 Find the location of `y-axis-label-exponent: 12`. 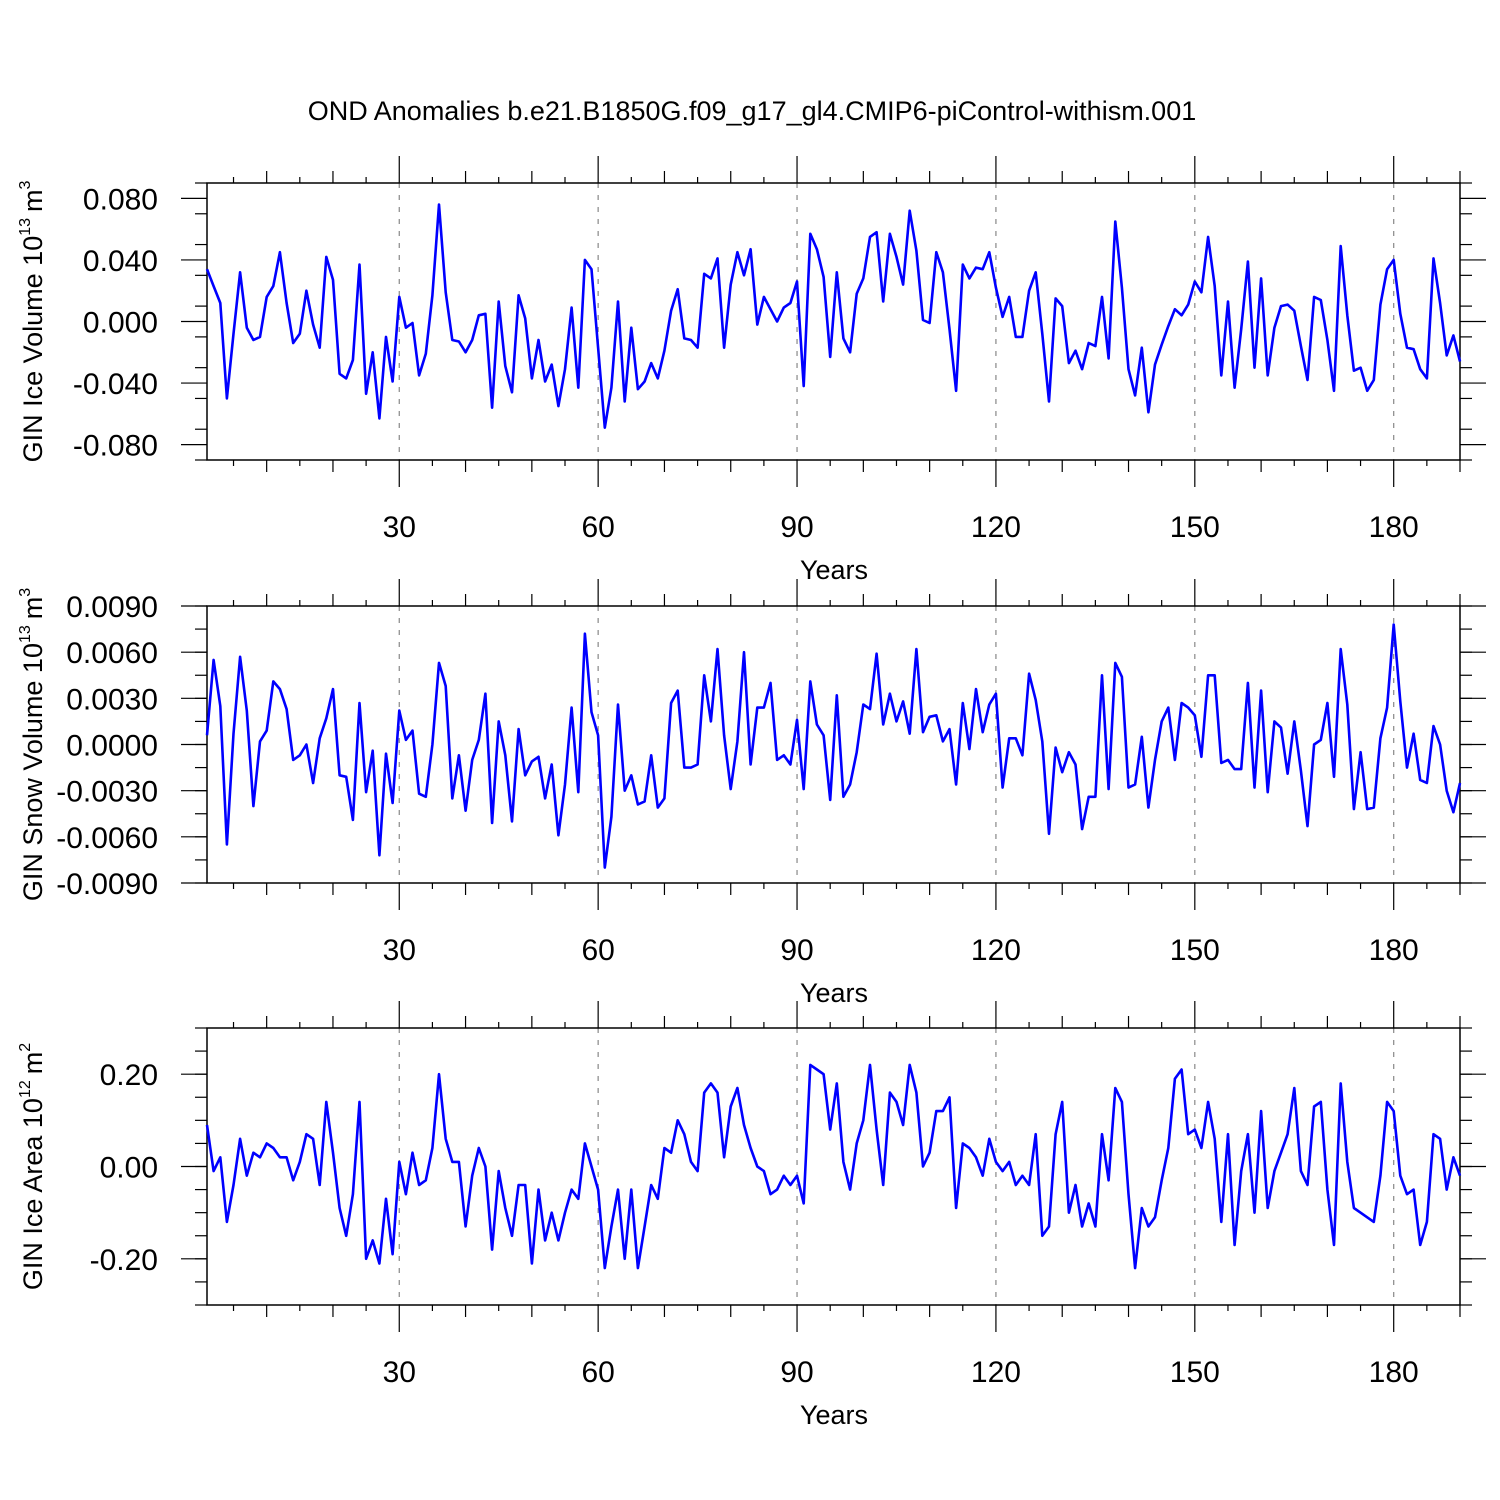

y-axis-label-exponent: 12 is located at coordinates (25, 1089).